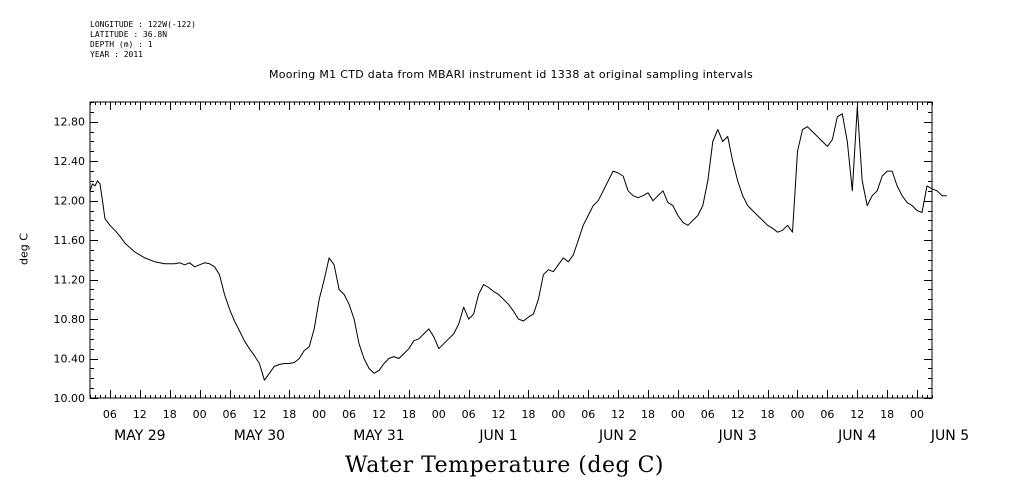 The height and width of the screenshot is (504, 1009). Describe the element at coordinates (70, 280) in the screenshot. I see `y-tick-label: 11.20` at that location.